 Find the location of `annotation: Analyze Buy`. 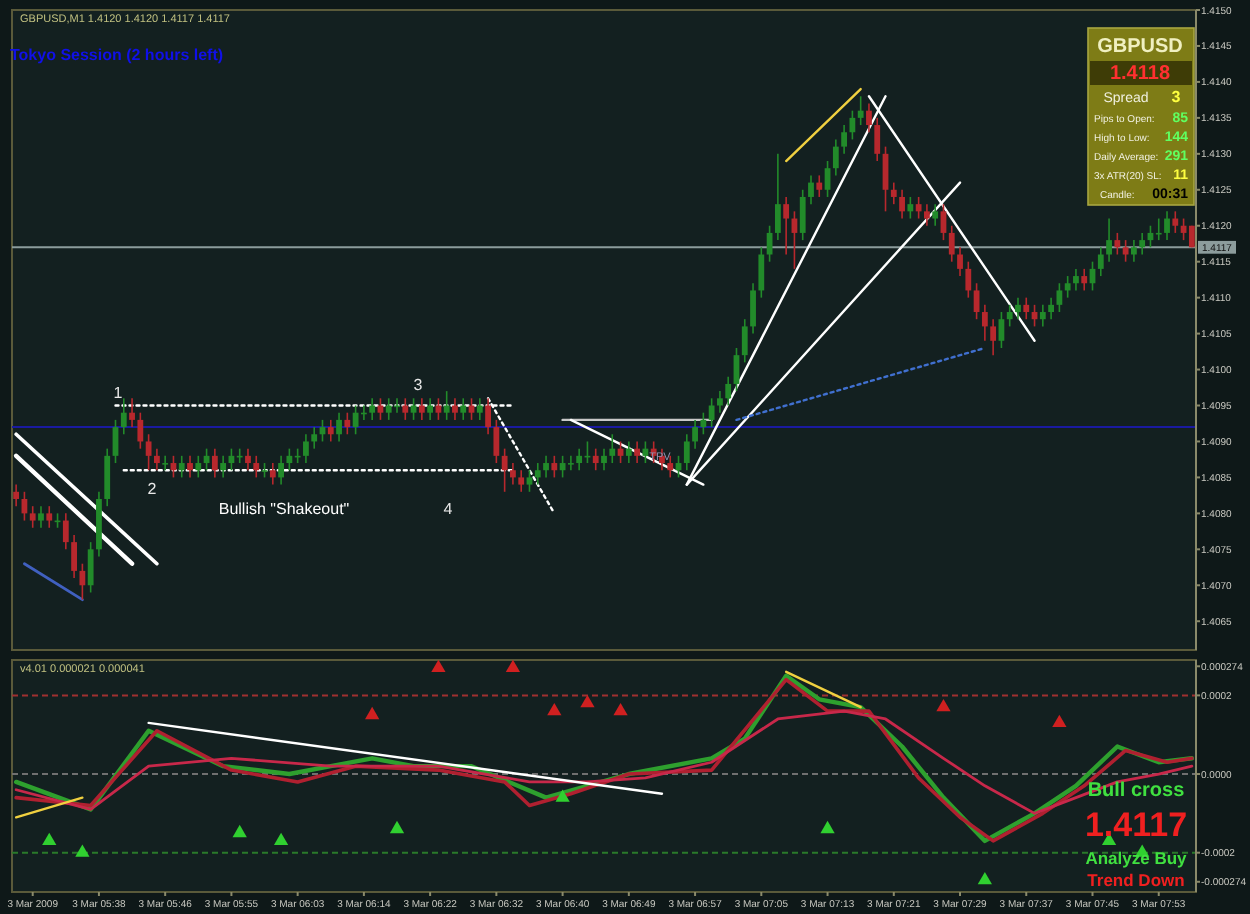

annotation: Analyze Buy is located at coordinates (1136, 858).